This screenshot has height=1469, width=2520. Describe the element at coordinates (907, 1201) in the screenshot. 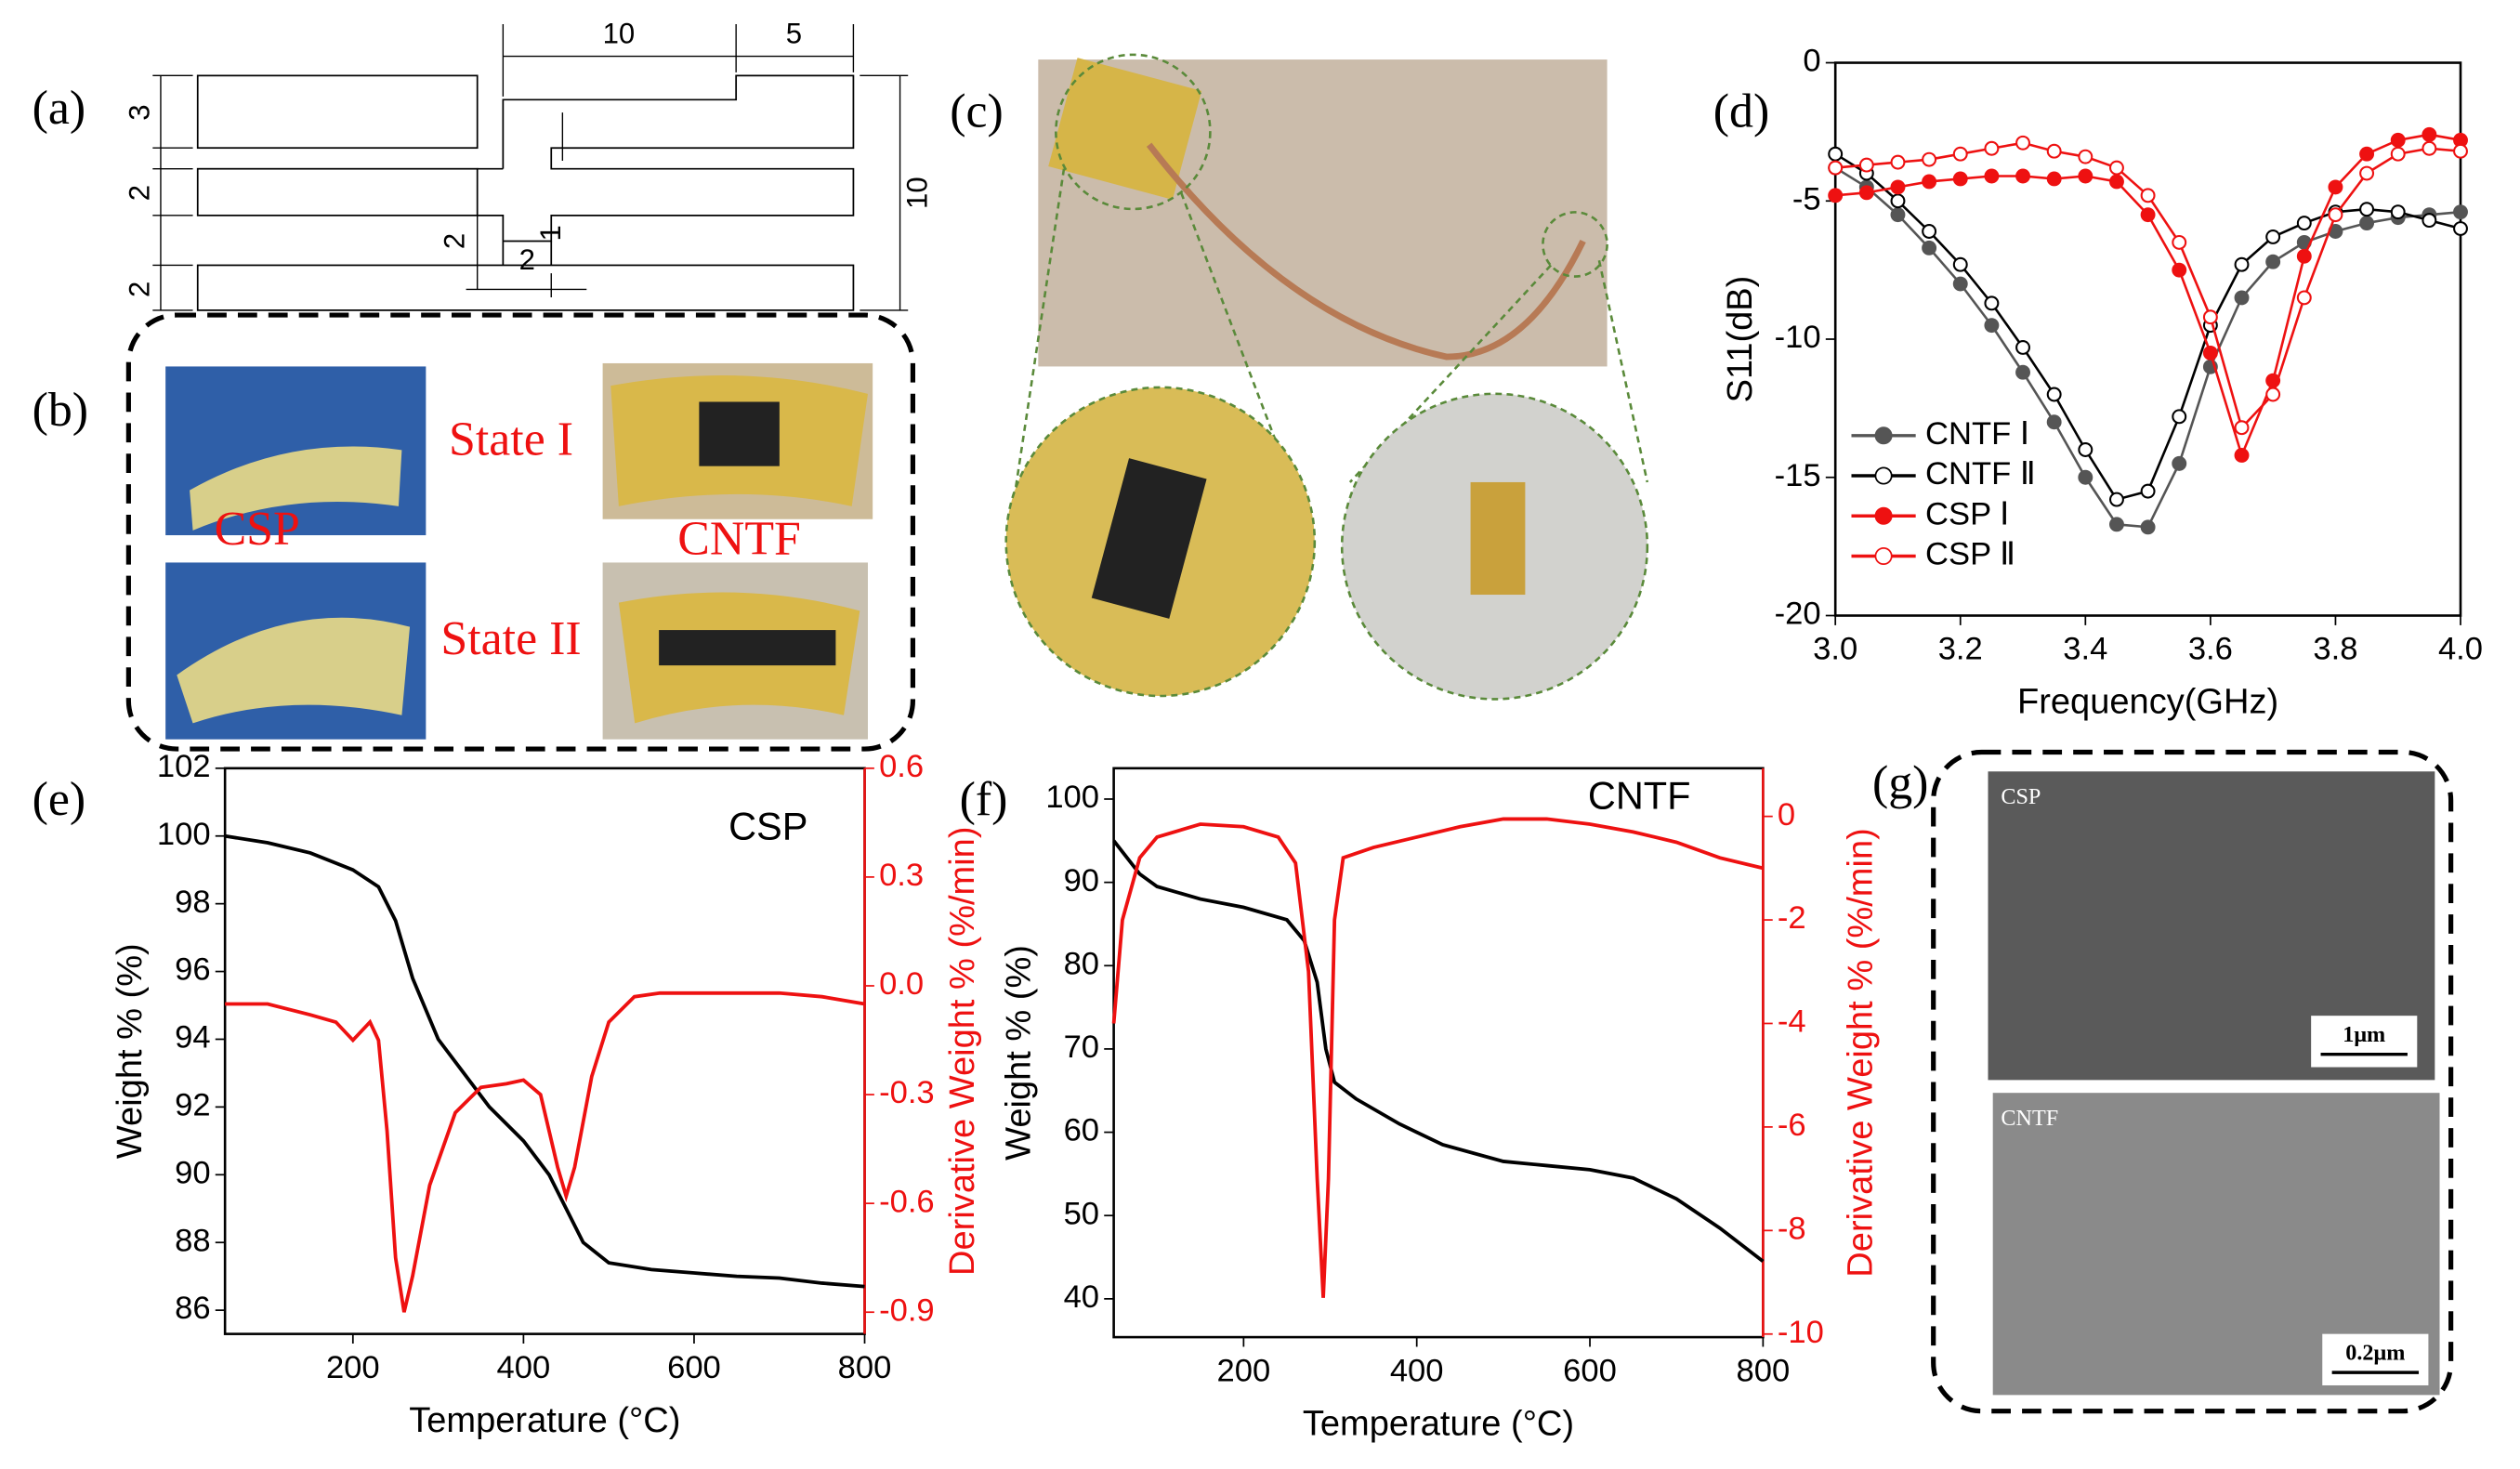

I see `y2-tick-label: -0.6` at that location.